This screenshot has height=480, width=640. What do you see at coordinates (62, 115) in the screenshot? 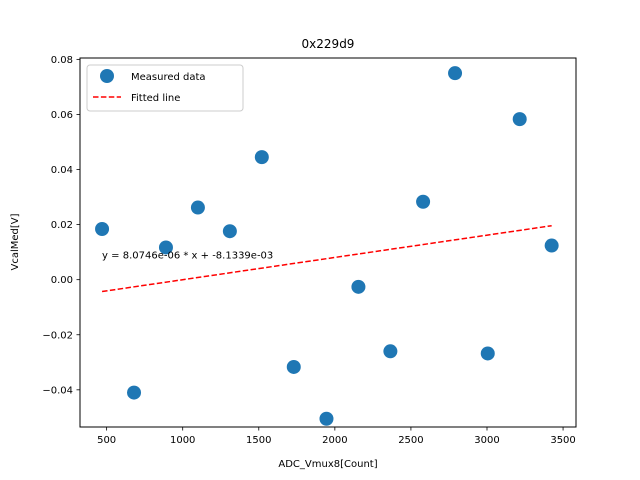
I see `y-tick-label-5: 0.06` at bounding box center [62, 115].